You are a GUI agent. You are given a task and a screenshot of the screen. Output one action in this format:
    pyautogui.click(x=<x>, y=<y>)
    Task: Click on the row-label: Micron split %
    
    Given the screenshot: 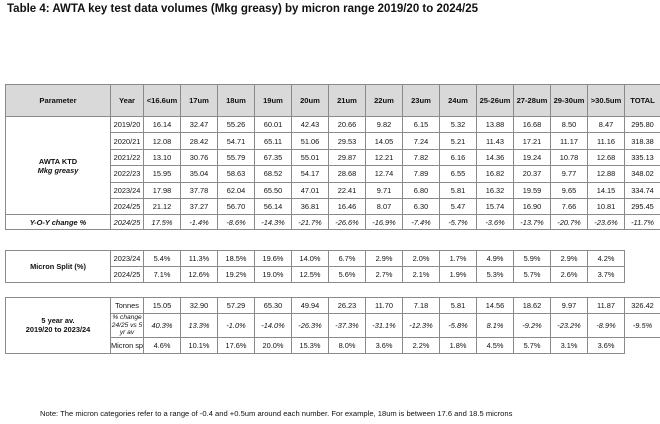 What is the action you would take?
    pyautogui.click(x=127, y=345)
    